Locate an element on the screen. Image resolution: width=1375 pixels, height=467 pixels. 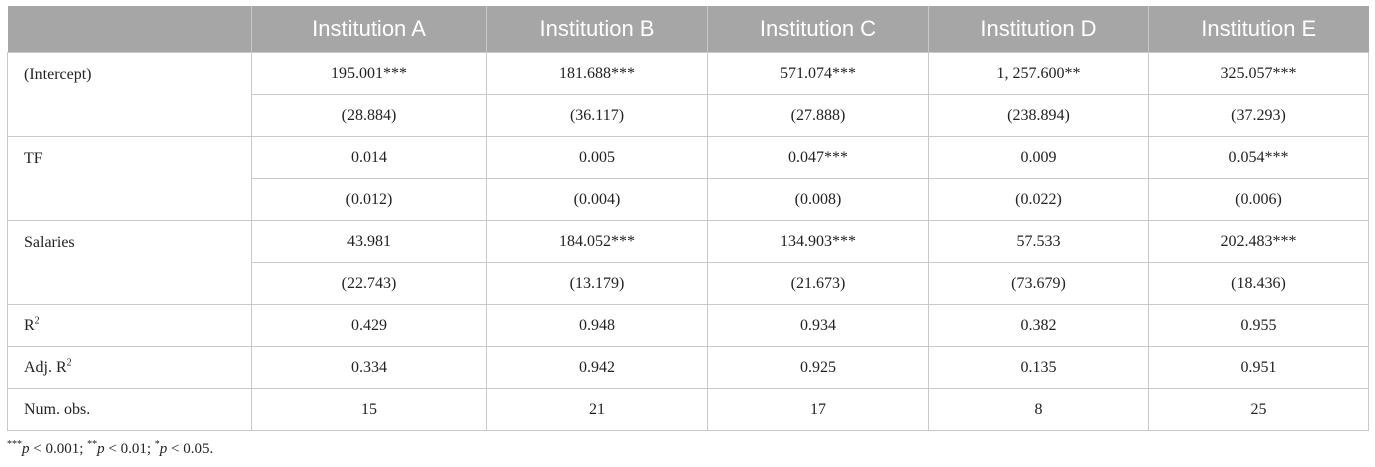
cell-std-error: (27.888) is located at coordinates (818, 115).